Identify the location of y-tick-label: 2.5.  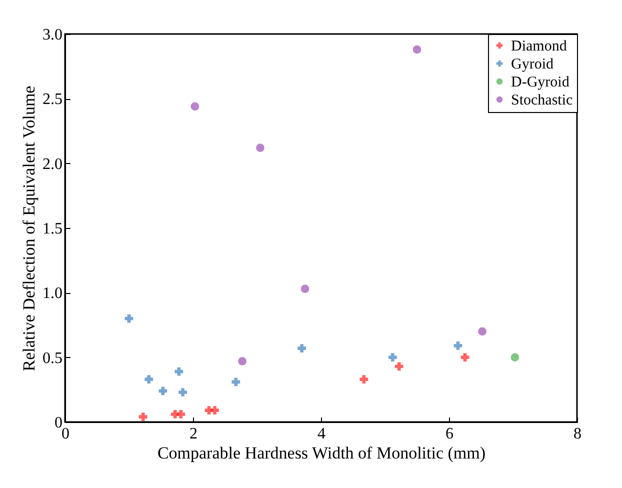
(52, 99).